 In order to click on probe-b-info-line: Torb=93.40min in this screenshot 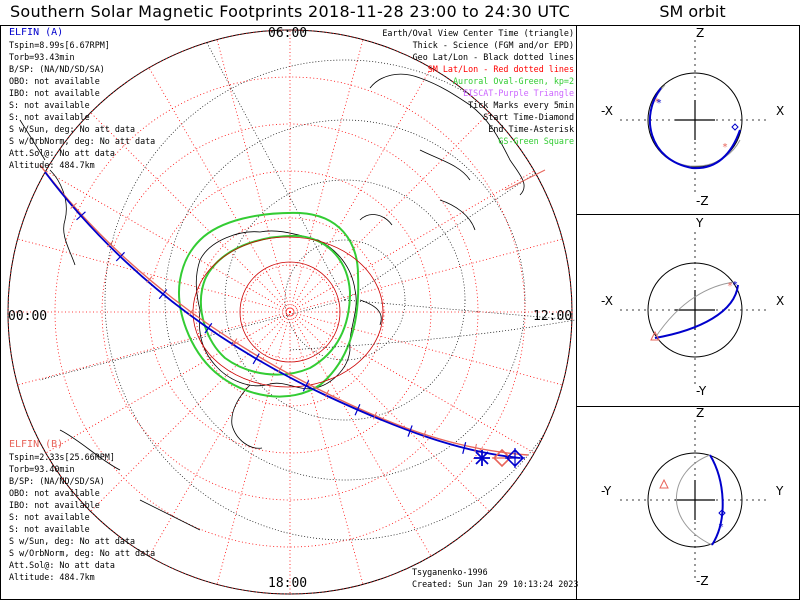, I will do `click(42, 469)`.